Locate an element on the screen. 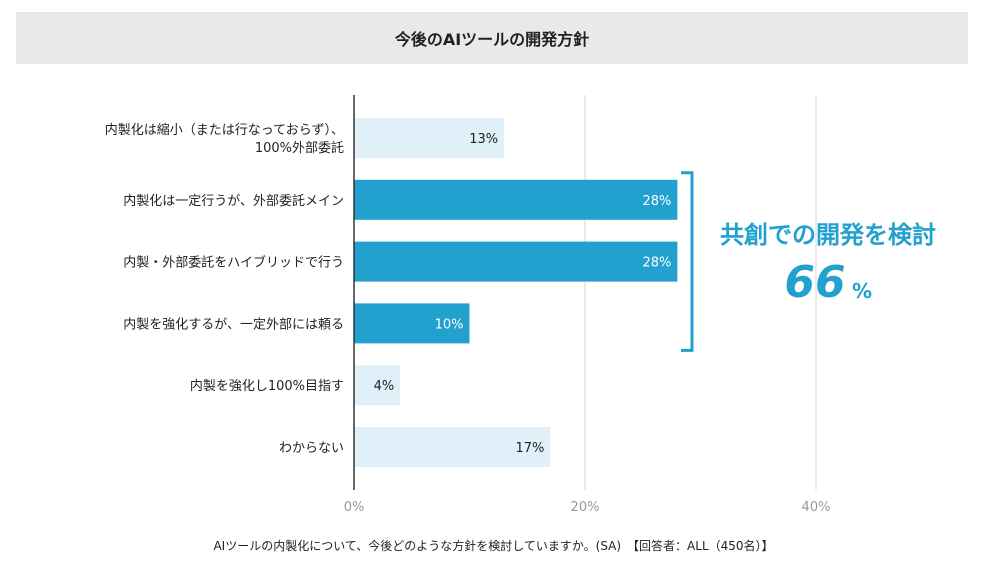 The height and width of the screenshot is (569, 987). category-label: 内製を強化するが、一定外部には頼る is located at coordinates (233, 324).